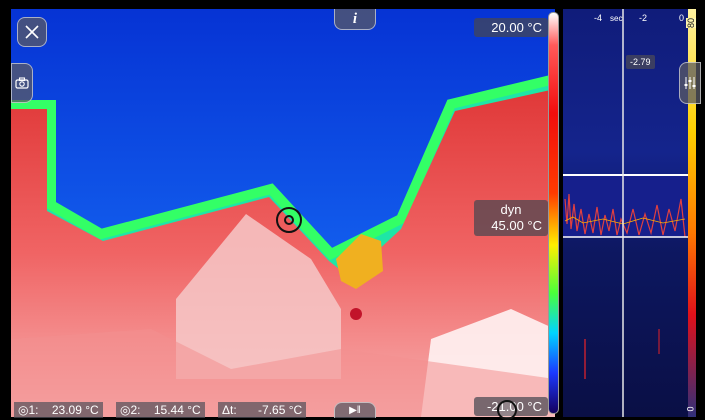 Image resolution: width=705 pixels, height=420 pixels. I want to click on scale-mode-label: dyn, so click(511, 209).